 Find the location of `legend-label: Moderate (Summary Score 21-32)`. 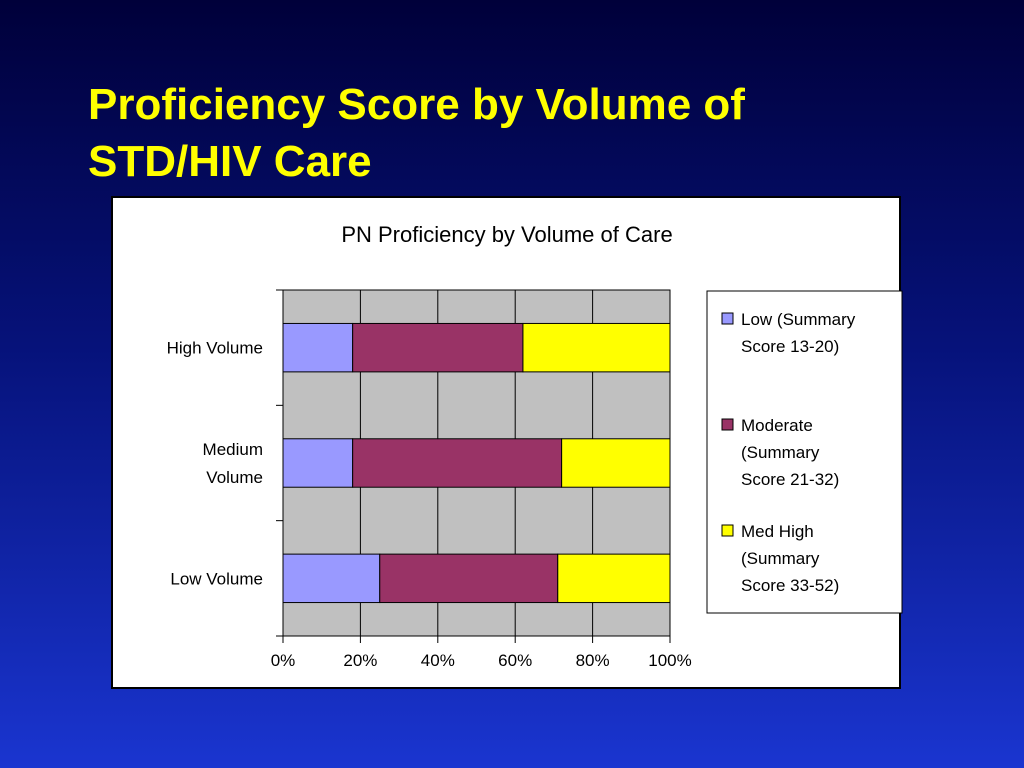

legend-label: Moderate (Summary Score 21-32) is located at coordinates (790, 452).